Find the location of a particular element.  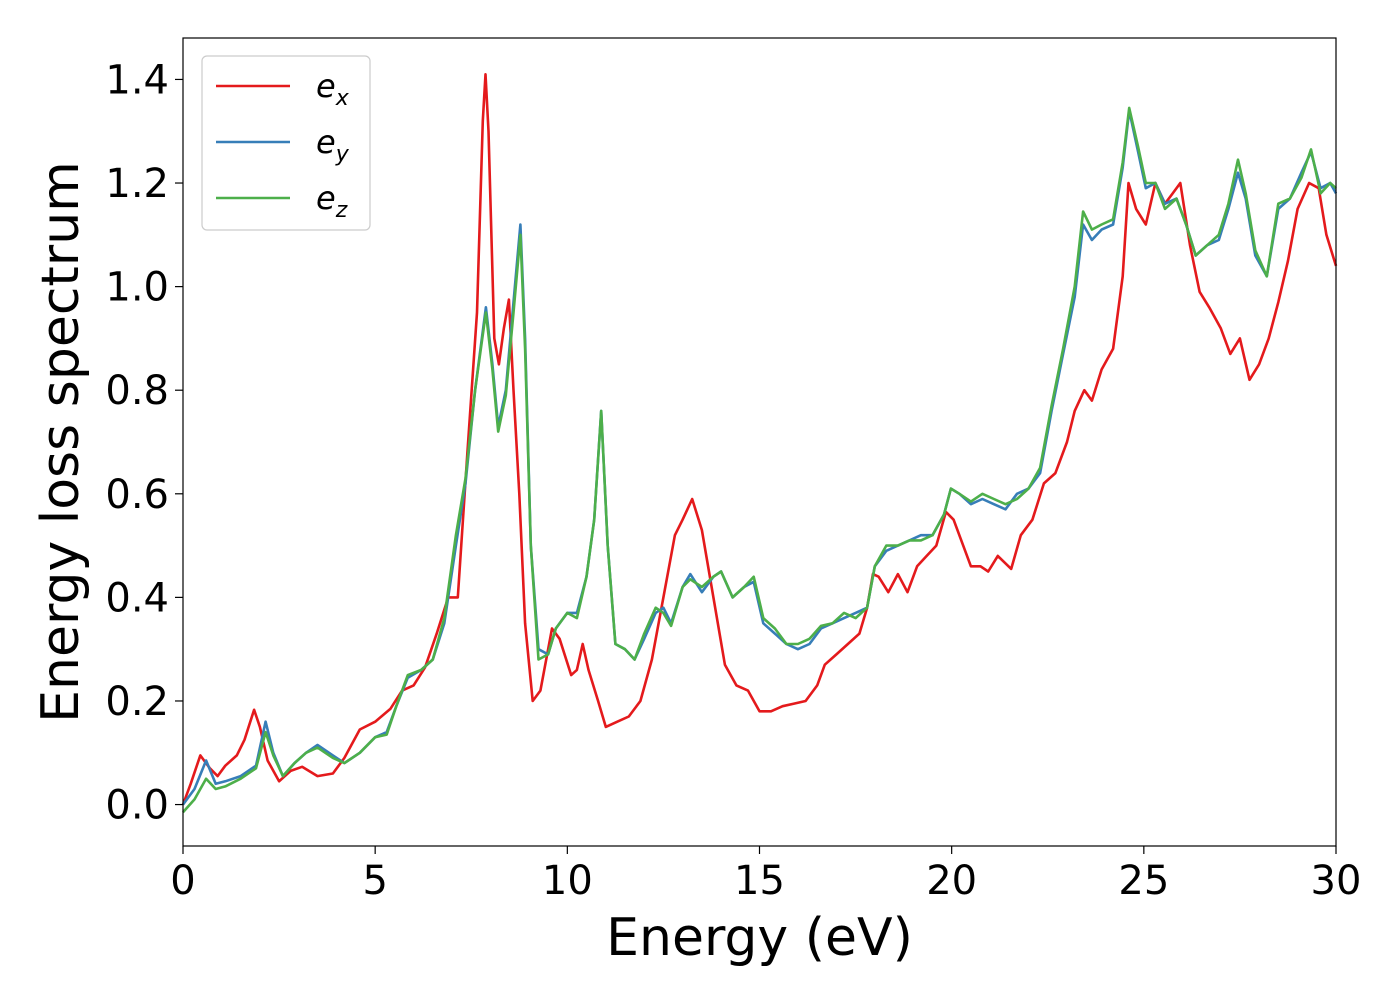

y-tick-label: 0.0 is located at coordinates (137, 806).